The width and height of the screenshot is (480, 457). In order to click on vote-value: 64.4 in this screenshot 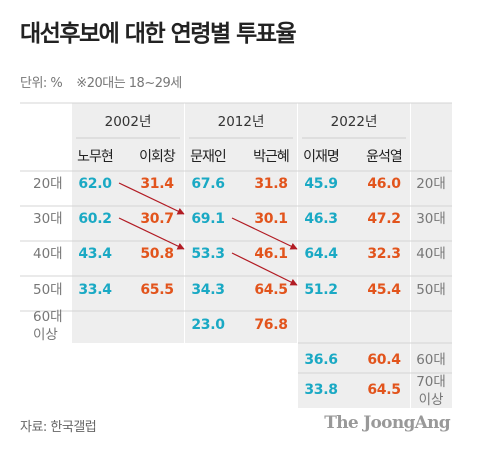, I will do `click(321, 254)`.